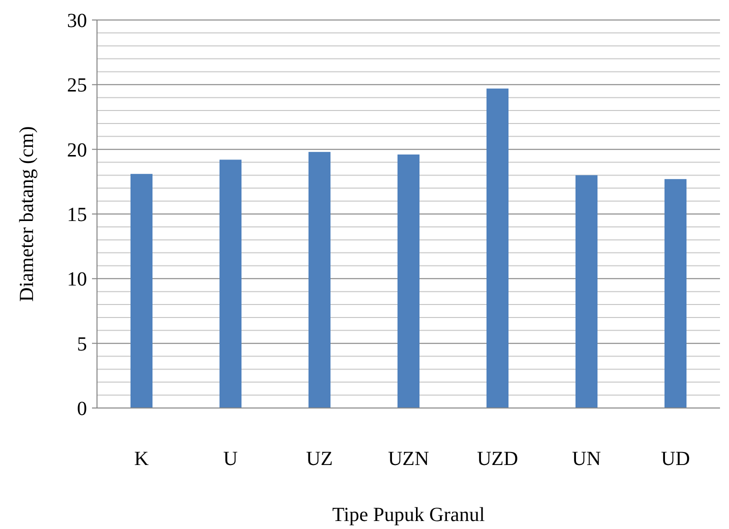 This screenshot has width=729, height=529. Describe the element at coordinates (82, 344) in the screenshot. I see `y-tick-label: 5` at that location.